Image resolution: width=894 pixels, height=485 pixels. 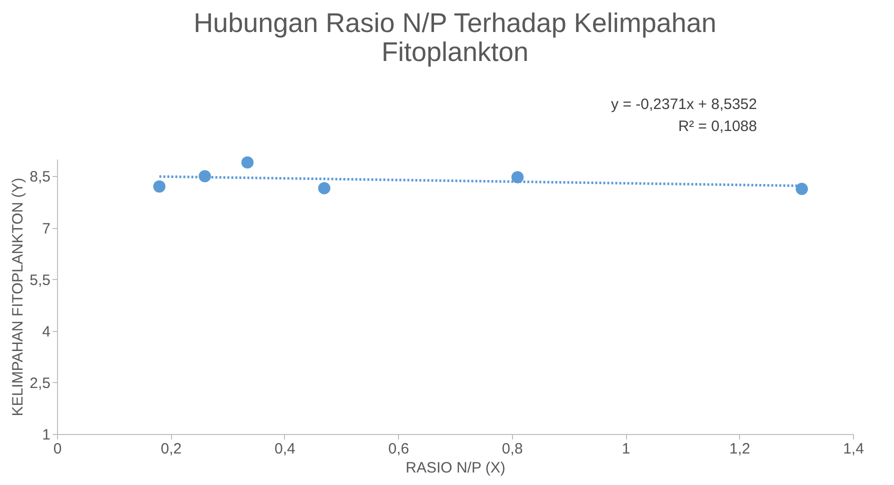 What do you see at coordinates (399, 449) in the screenshot?
I see `x-tick-label: 0,6` at bounding box center [399, 449].